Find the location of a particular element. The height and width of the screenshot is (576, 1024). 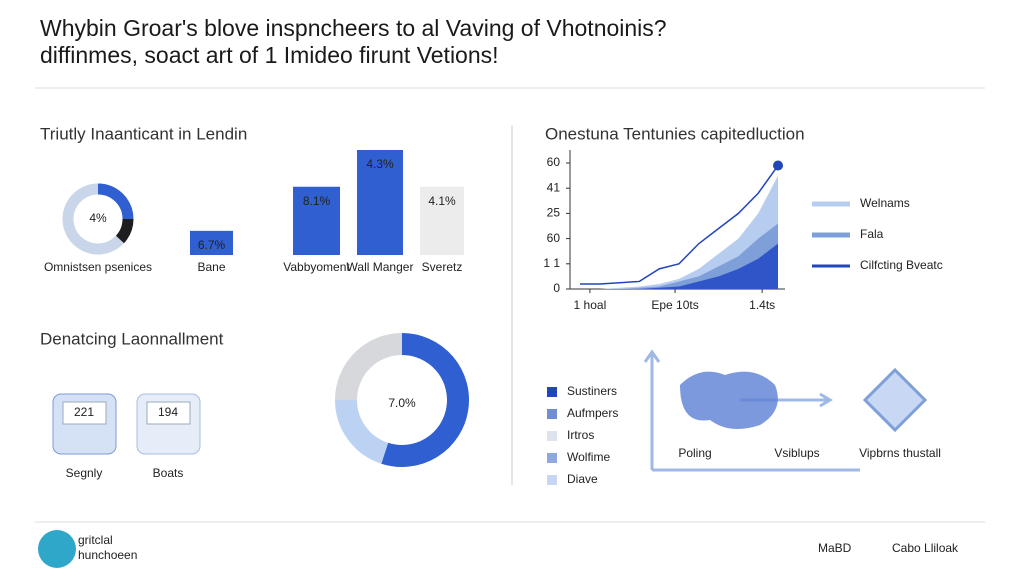

logo: gritclal is located at coordinates (95, 540).